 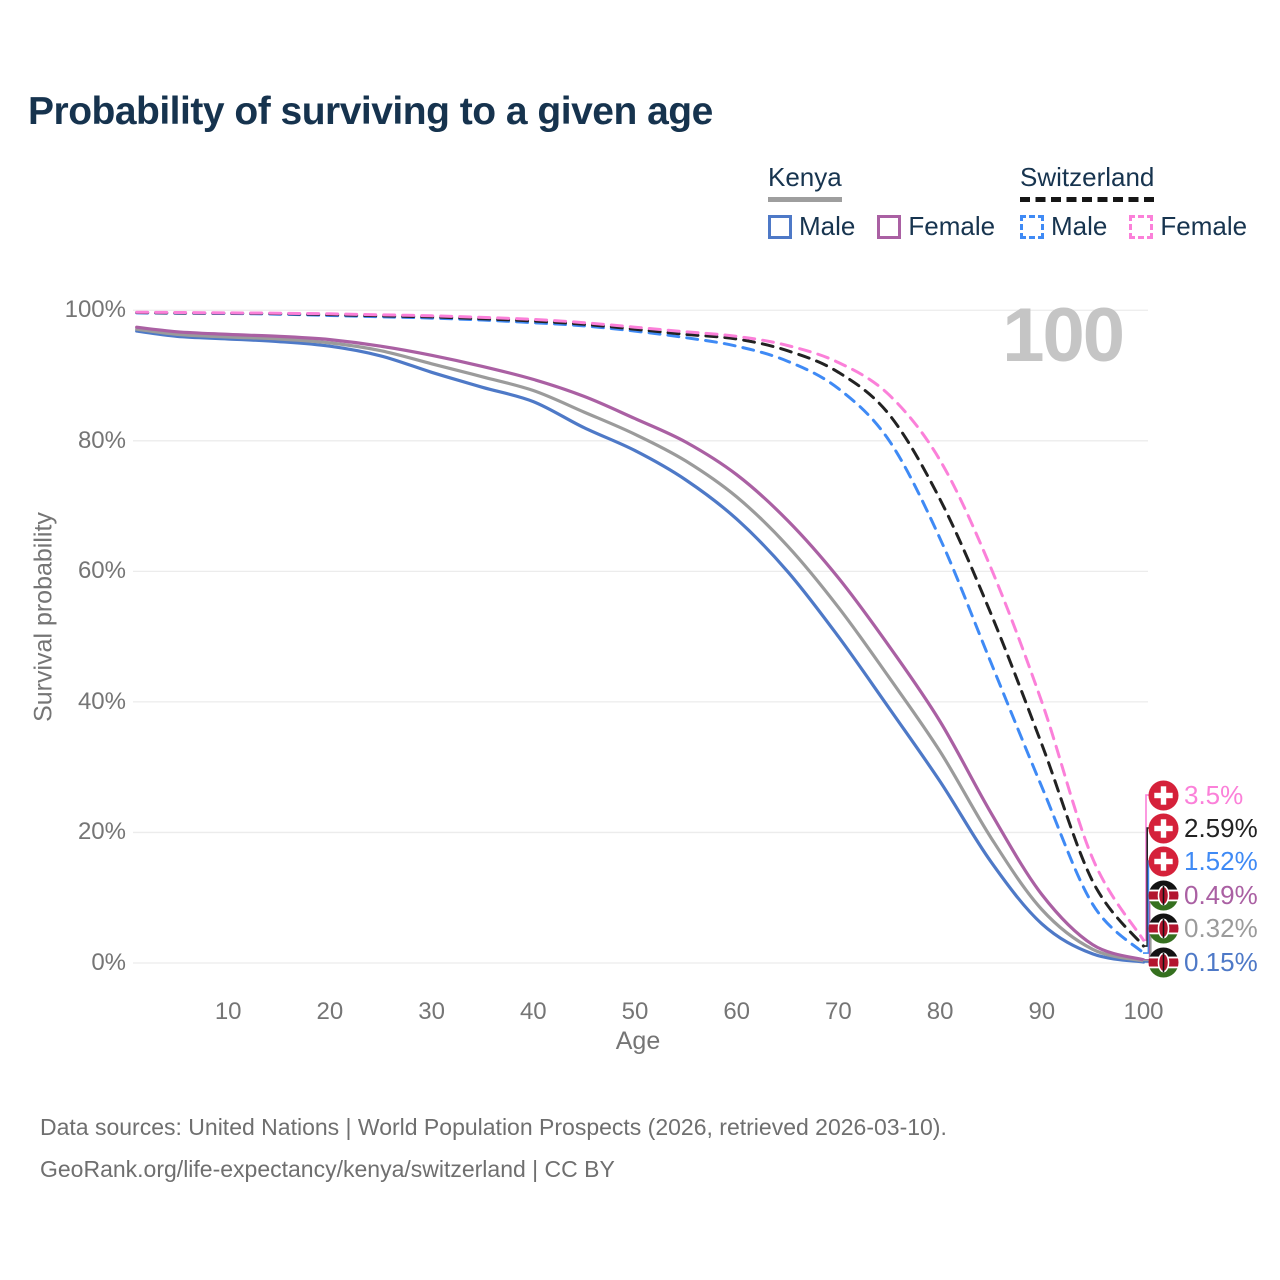 I want to click on x-axis-title: Age, so click(x=638, y=1041).